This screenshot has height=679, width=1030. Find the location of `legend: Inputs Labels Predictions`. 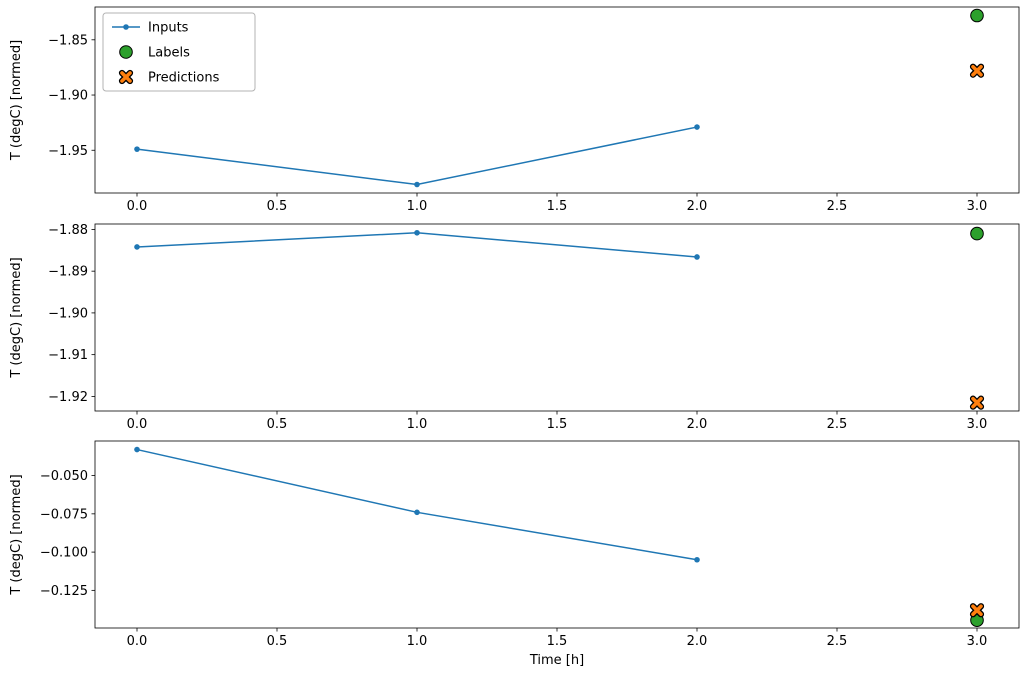

legend: Inputs Labels Predictions is located at coordinates (179, 52).